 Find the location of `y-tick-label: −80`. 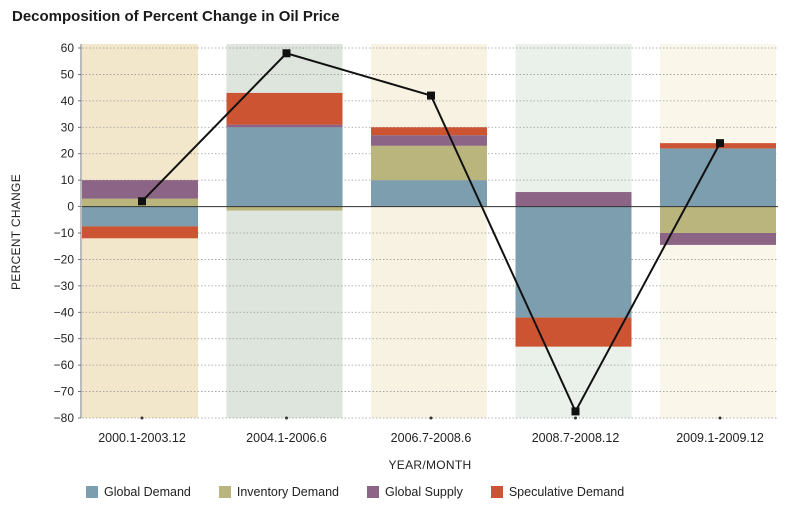

y-tick-label: −80 is located at coordinates (64, 418).